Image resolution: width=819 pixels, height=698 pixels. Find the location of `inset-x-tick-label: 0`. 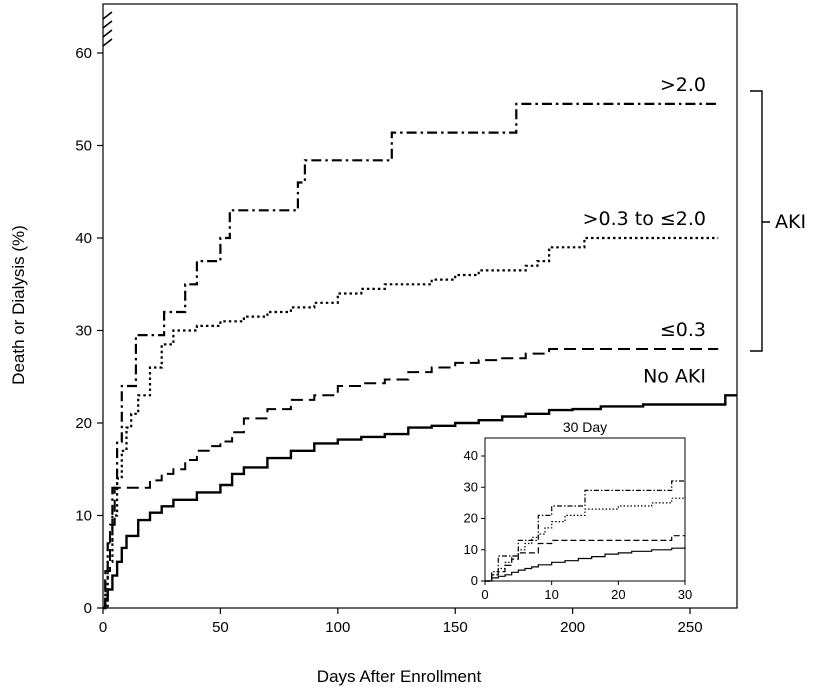

inset-x-tick-label: 0 is located at coordinates (484, 594).